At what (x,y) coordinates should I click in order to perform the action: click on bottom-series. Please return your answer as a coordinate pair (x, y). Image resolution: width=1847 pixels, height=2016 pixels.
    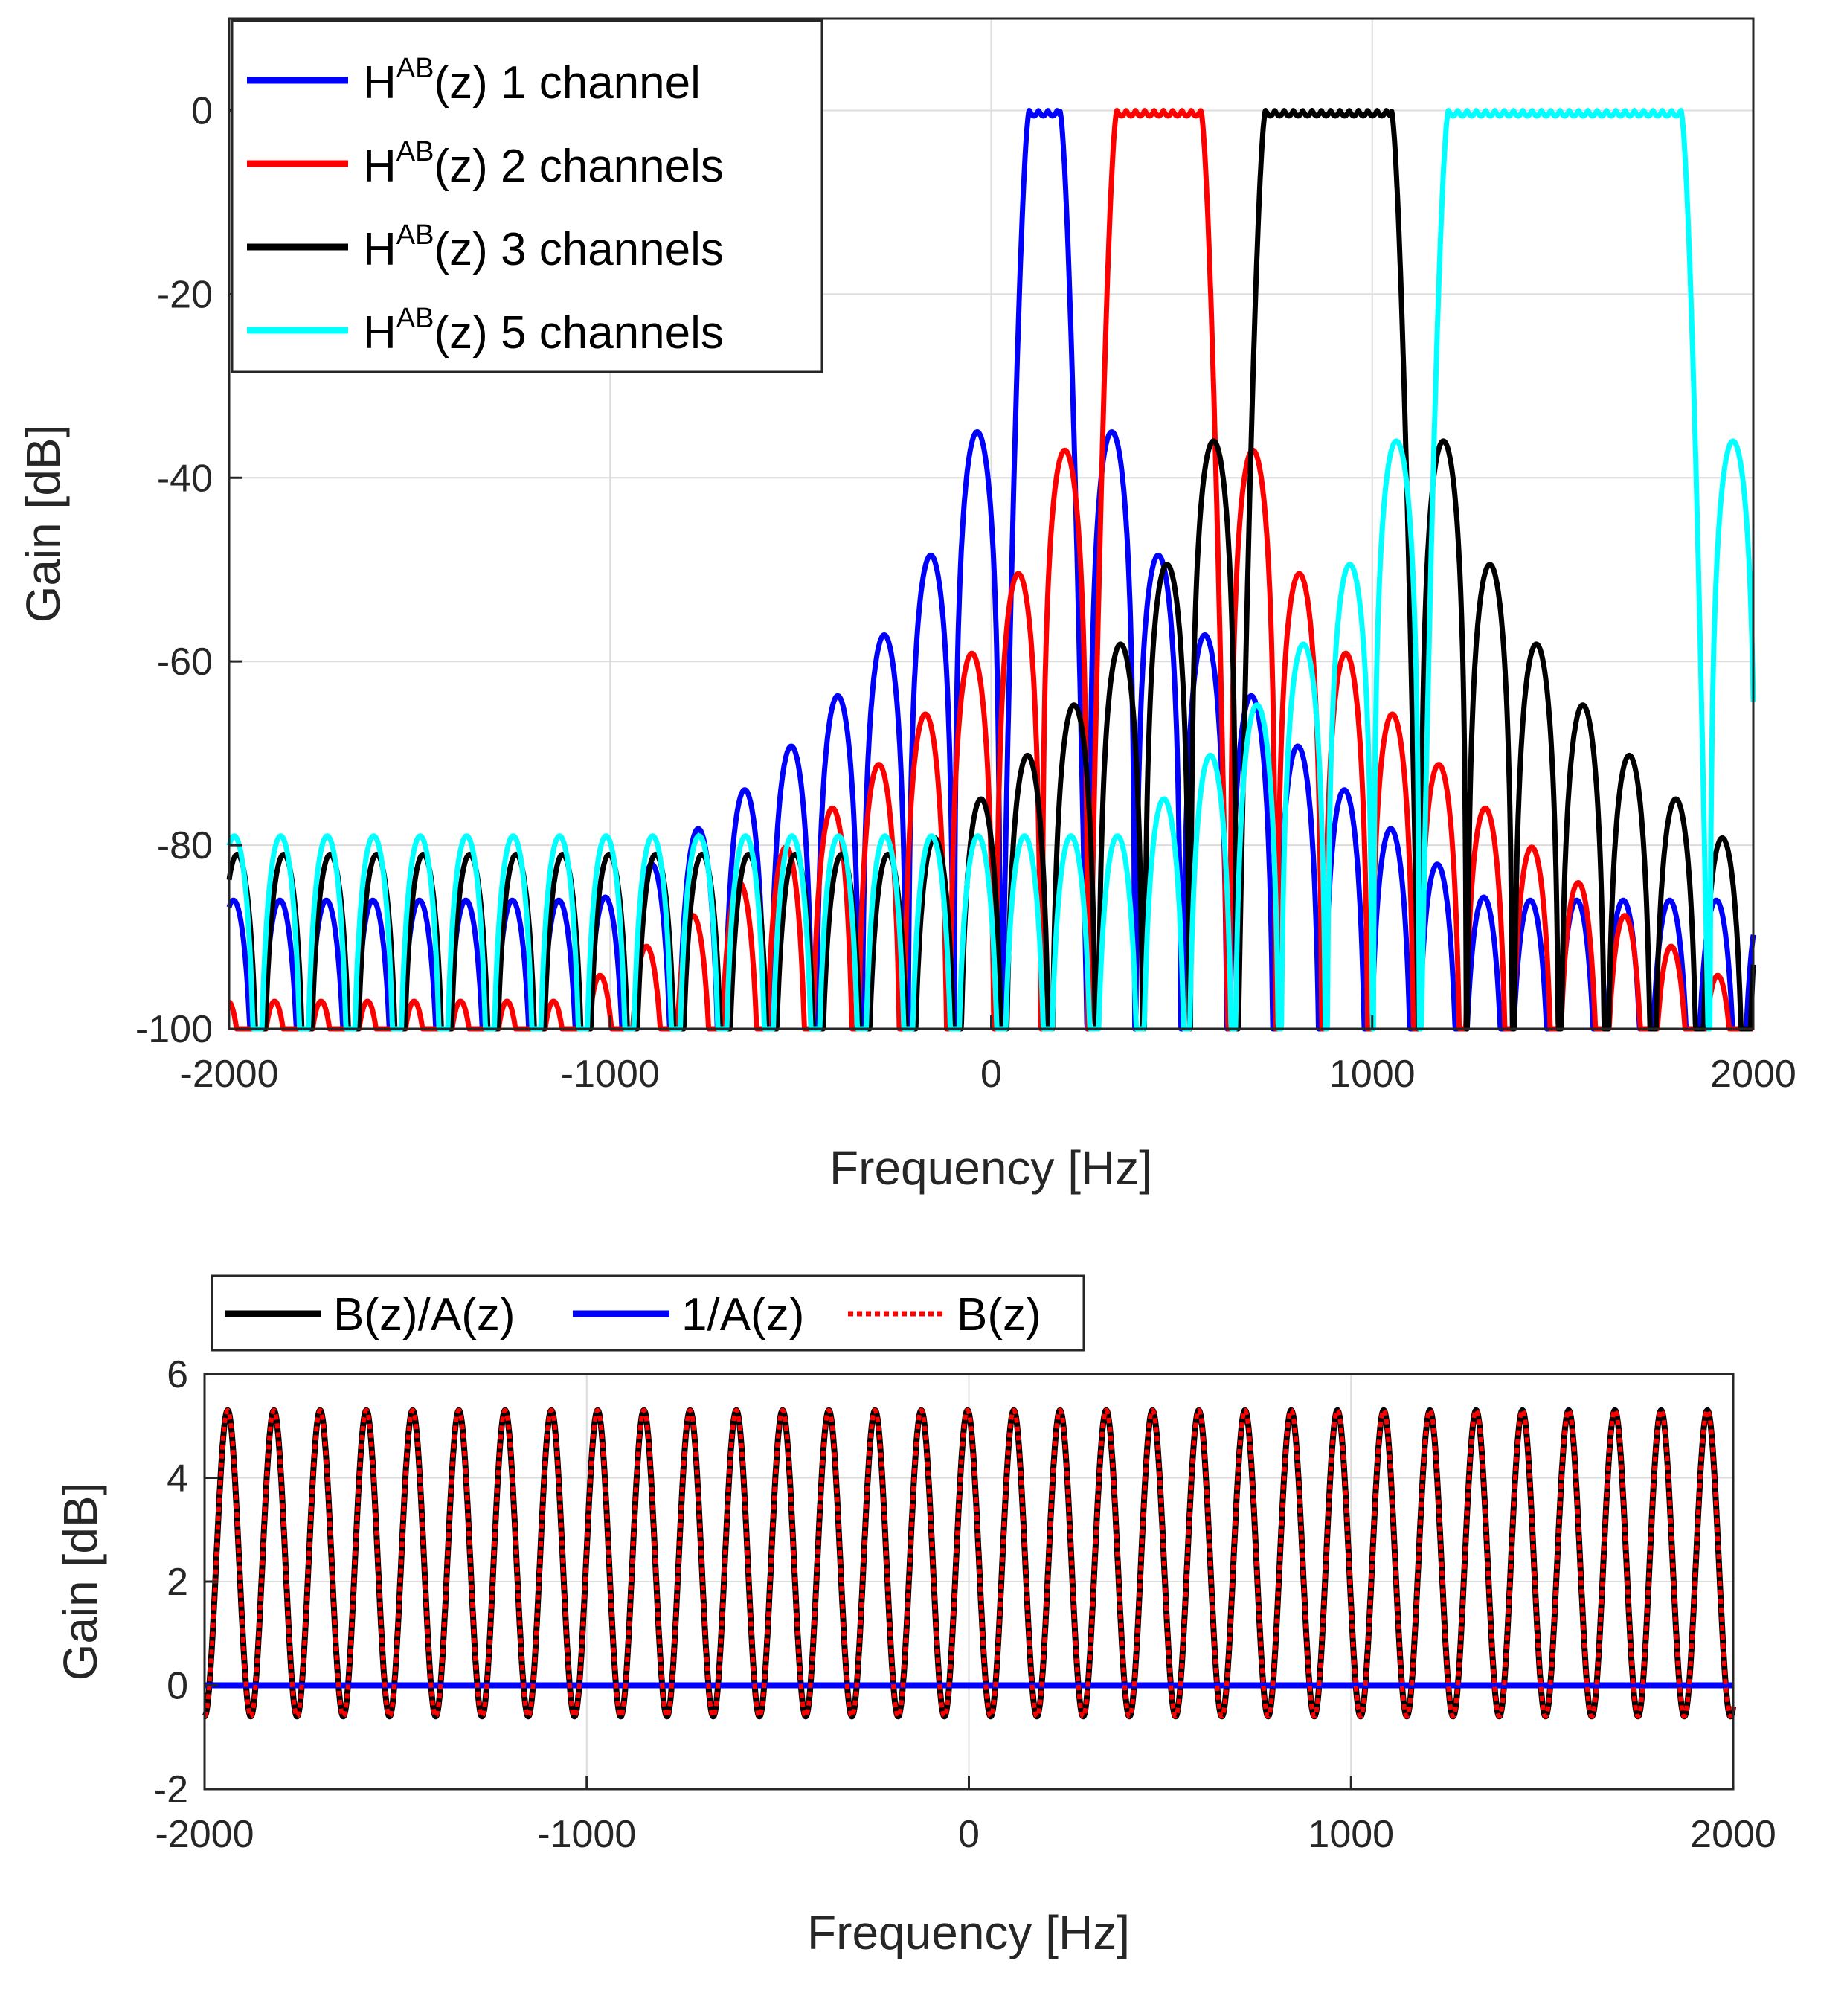
    Looking at the image, I should click on (969, 1564).